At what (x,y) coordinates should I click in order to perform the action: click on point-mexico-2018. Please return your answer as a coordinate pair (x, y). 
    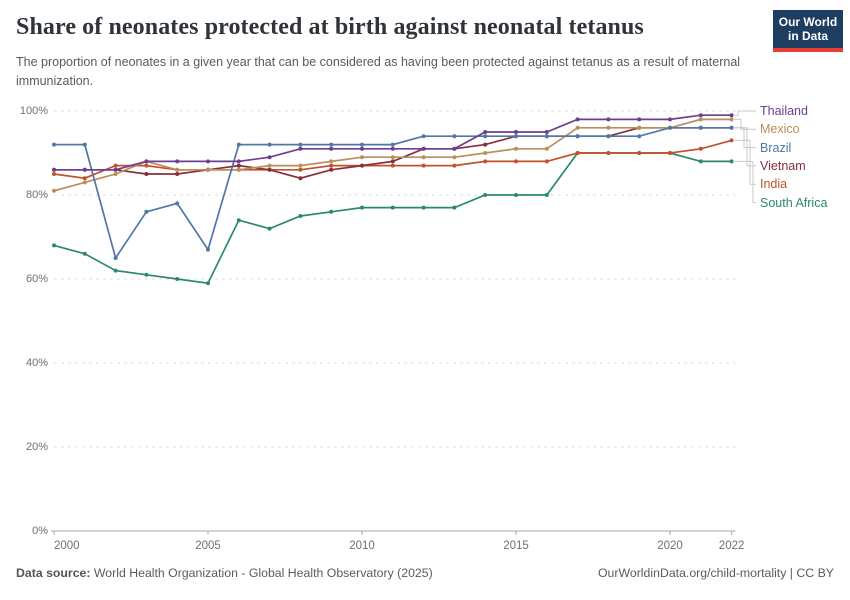
    Looking at the image, I should click on (608, 127).